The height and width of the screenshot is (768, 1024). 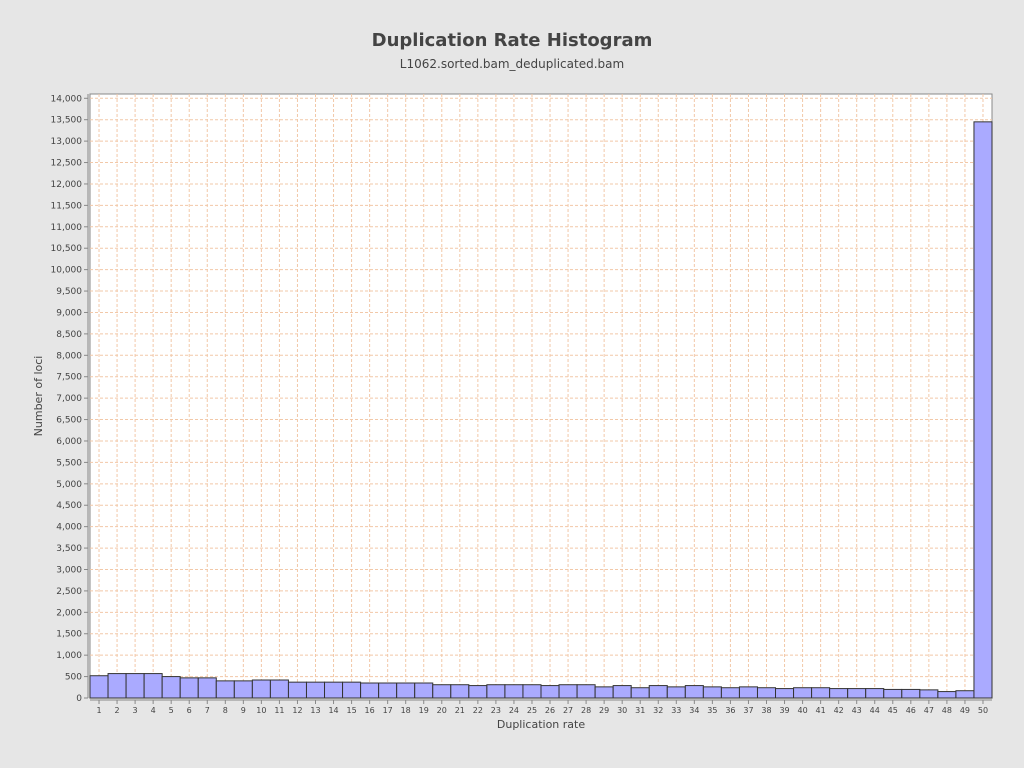 I want to click on y-tick-label: 8,500, so click(x=69, y=335).